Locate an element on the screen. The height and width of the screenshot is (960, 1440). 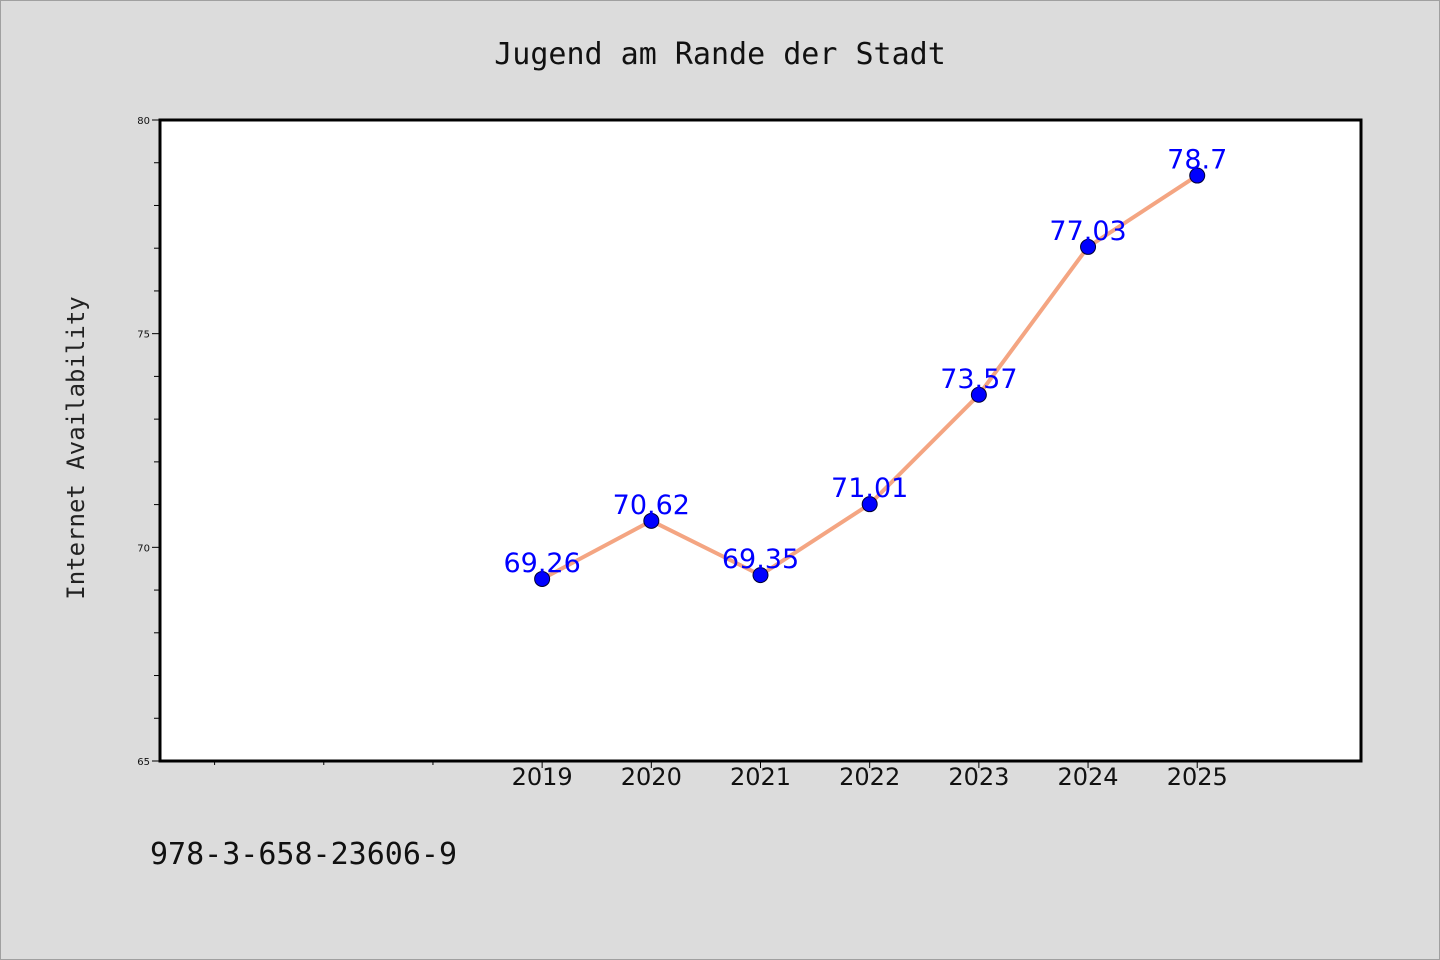
x-tick-label: 2023 is located at coordinates (978, 777).